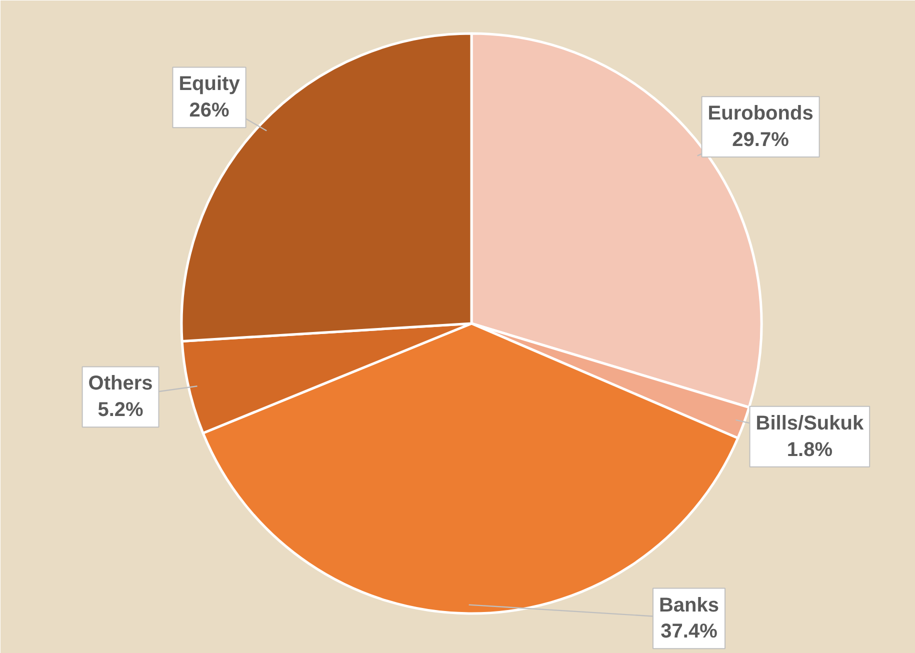 This screenshot has height=653, width=915. What do you see at coordinates (761, 113) in the screenshot?
I see `slice-label: Eurobonds` at bounding box center [761, 113].